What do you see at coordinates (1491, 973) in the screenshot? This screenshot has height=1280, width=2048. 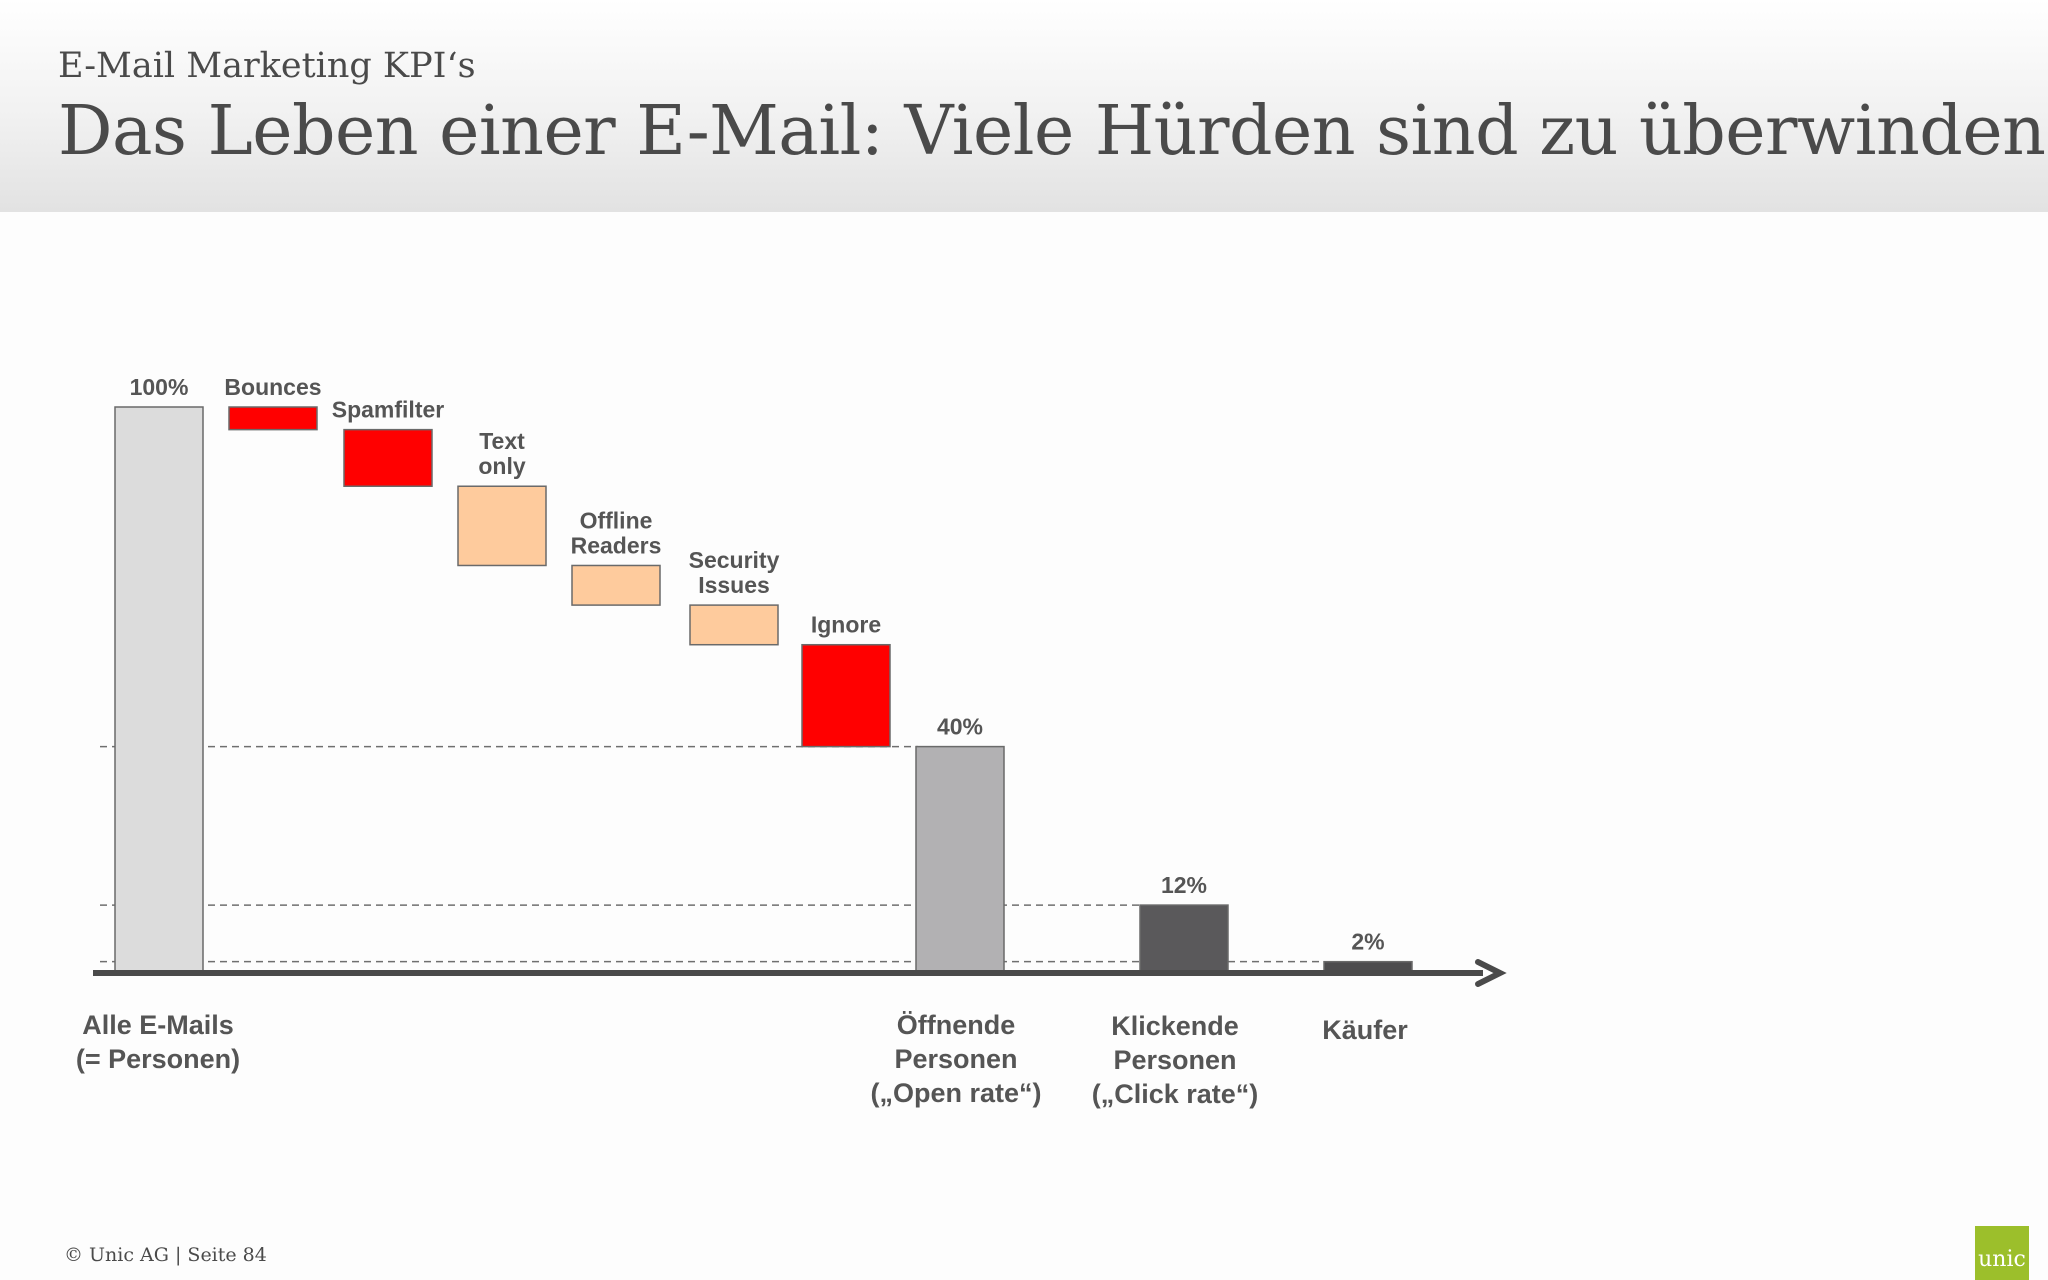 I see `x-axis-arrow-icon` at bounding box center [1491, 973].